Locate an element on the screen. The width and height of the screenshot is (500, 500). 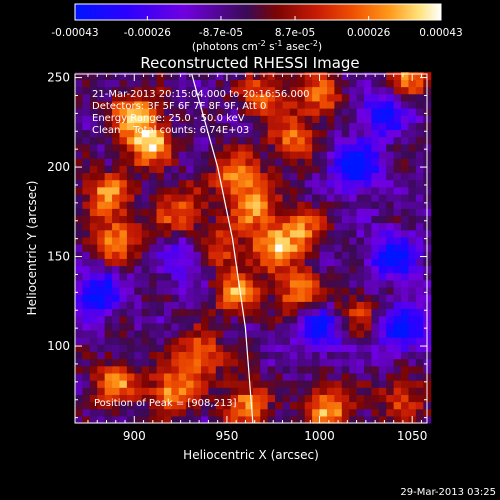
colorbar-tick-label: 0.00043 is located at coordinates (440, 33).